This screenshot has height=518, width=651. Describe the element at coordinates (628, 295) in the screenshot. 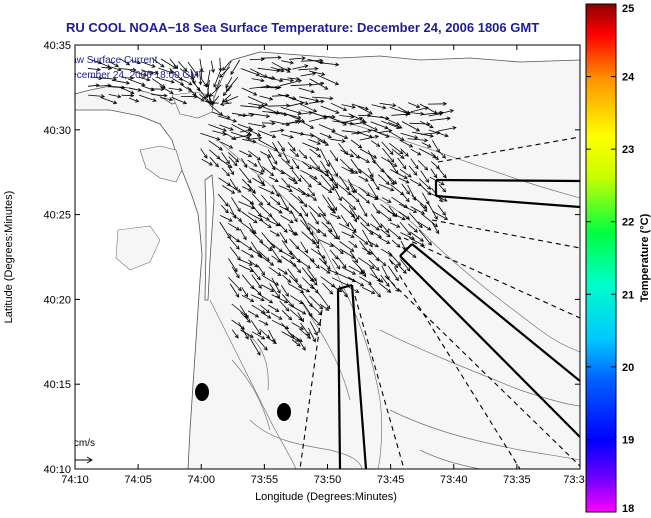

I see `colorbar-tick-label: 21` at that location.